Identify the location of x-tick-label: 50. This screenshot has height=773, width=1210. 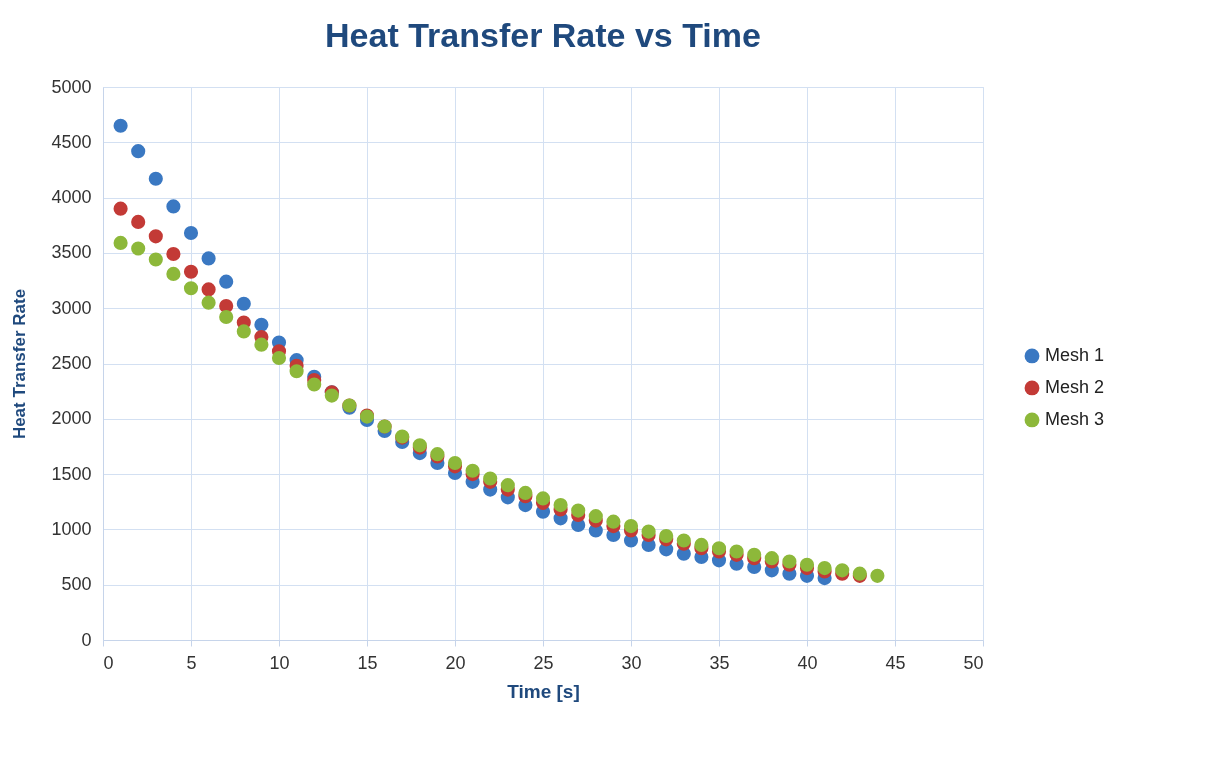
(973, 662).